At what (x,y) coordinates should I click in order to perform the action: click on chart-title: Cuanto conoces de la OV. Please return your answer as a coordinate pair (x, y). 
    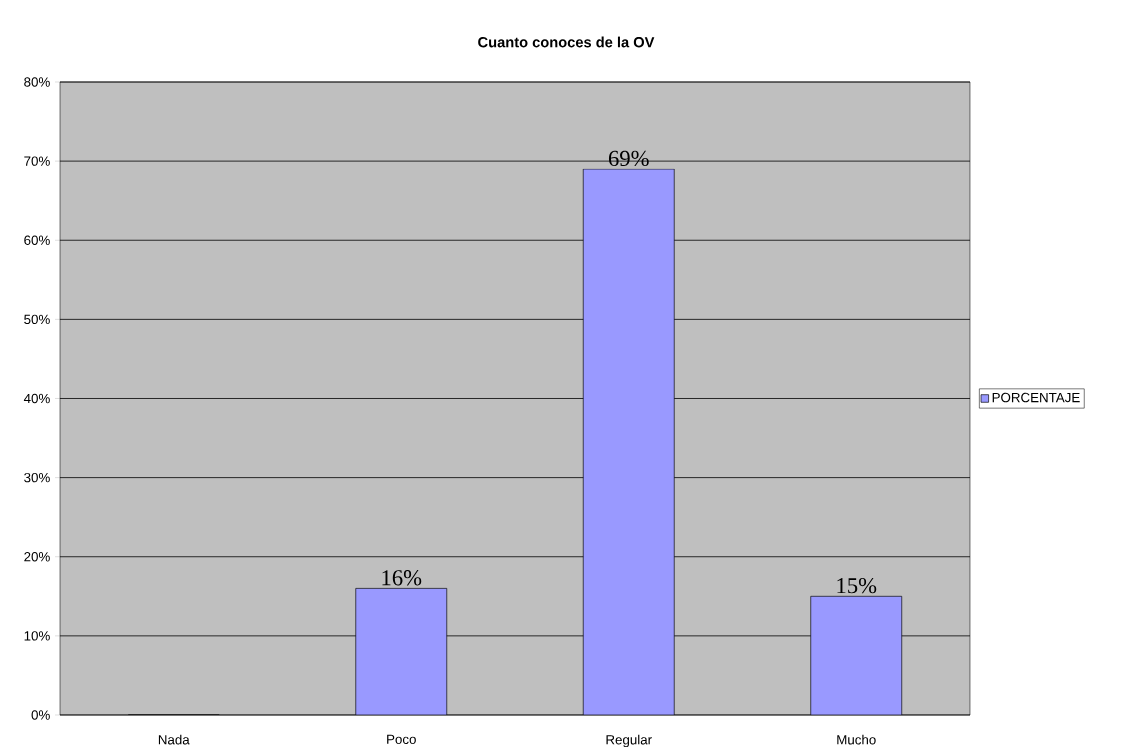
    Looking at the image, I should click on (566, 42).